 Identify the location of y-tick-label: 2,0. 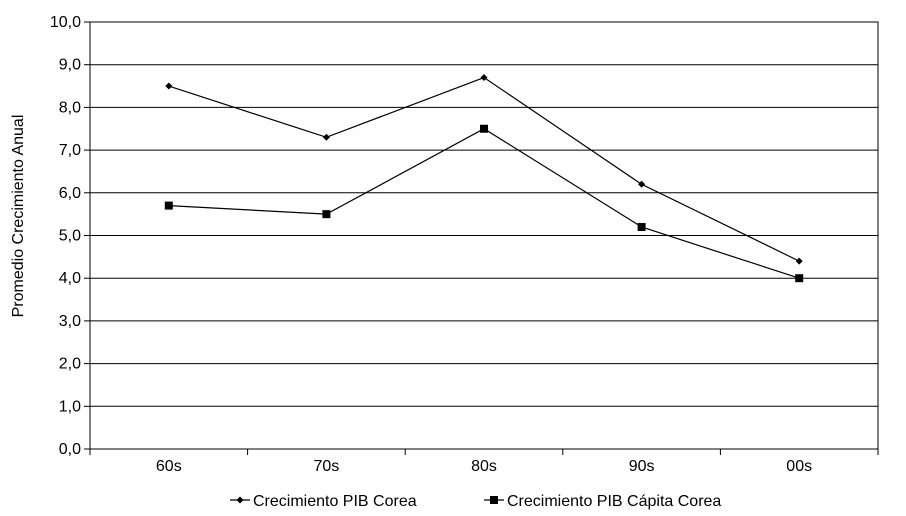
(70, 364).